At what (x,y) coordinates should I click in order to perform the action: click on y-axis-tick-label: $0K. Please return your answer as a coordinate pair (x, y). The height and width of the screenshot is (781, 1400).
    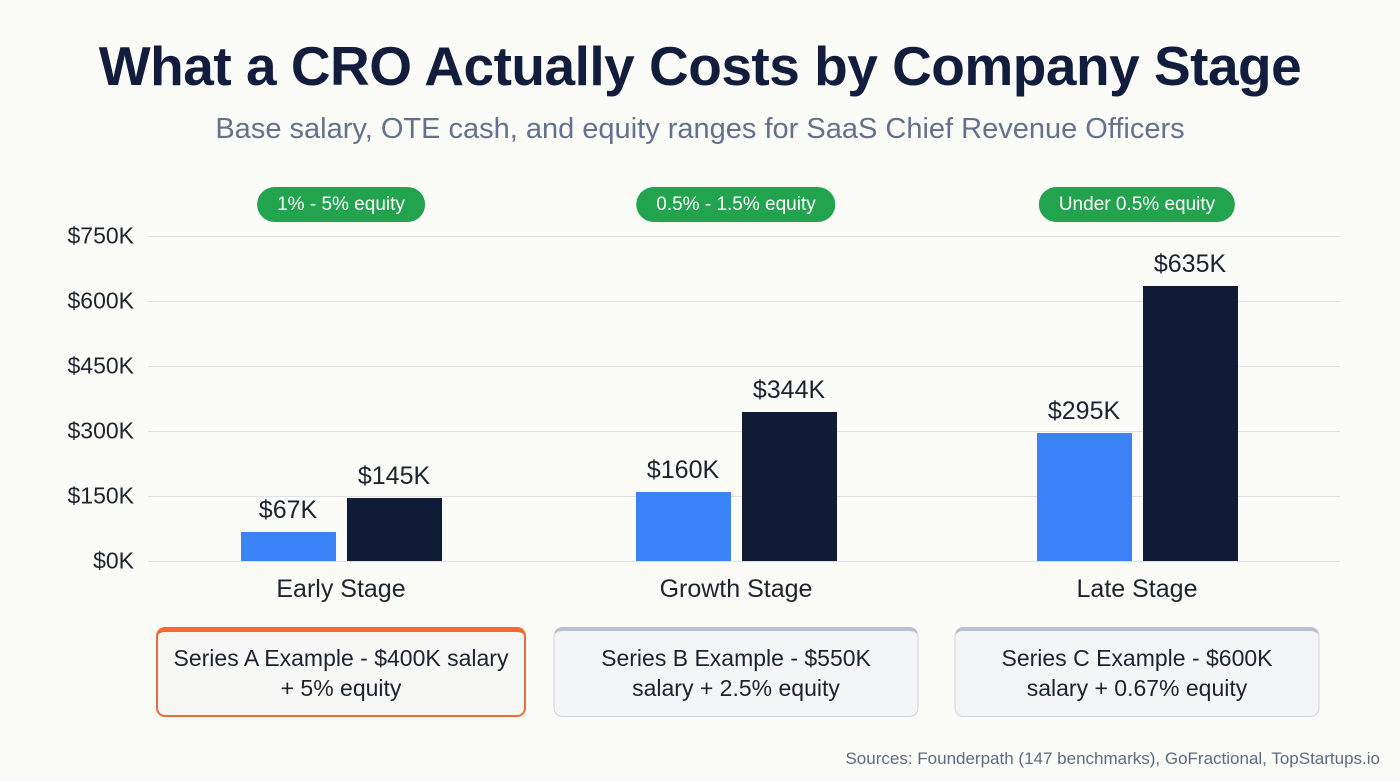
    Looking at the image, I should click on (113, 560).